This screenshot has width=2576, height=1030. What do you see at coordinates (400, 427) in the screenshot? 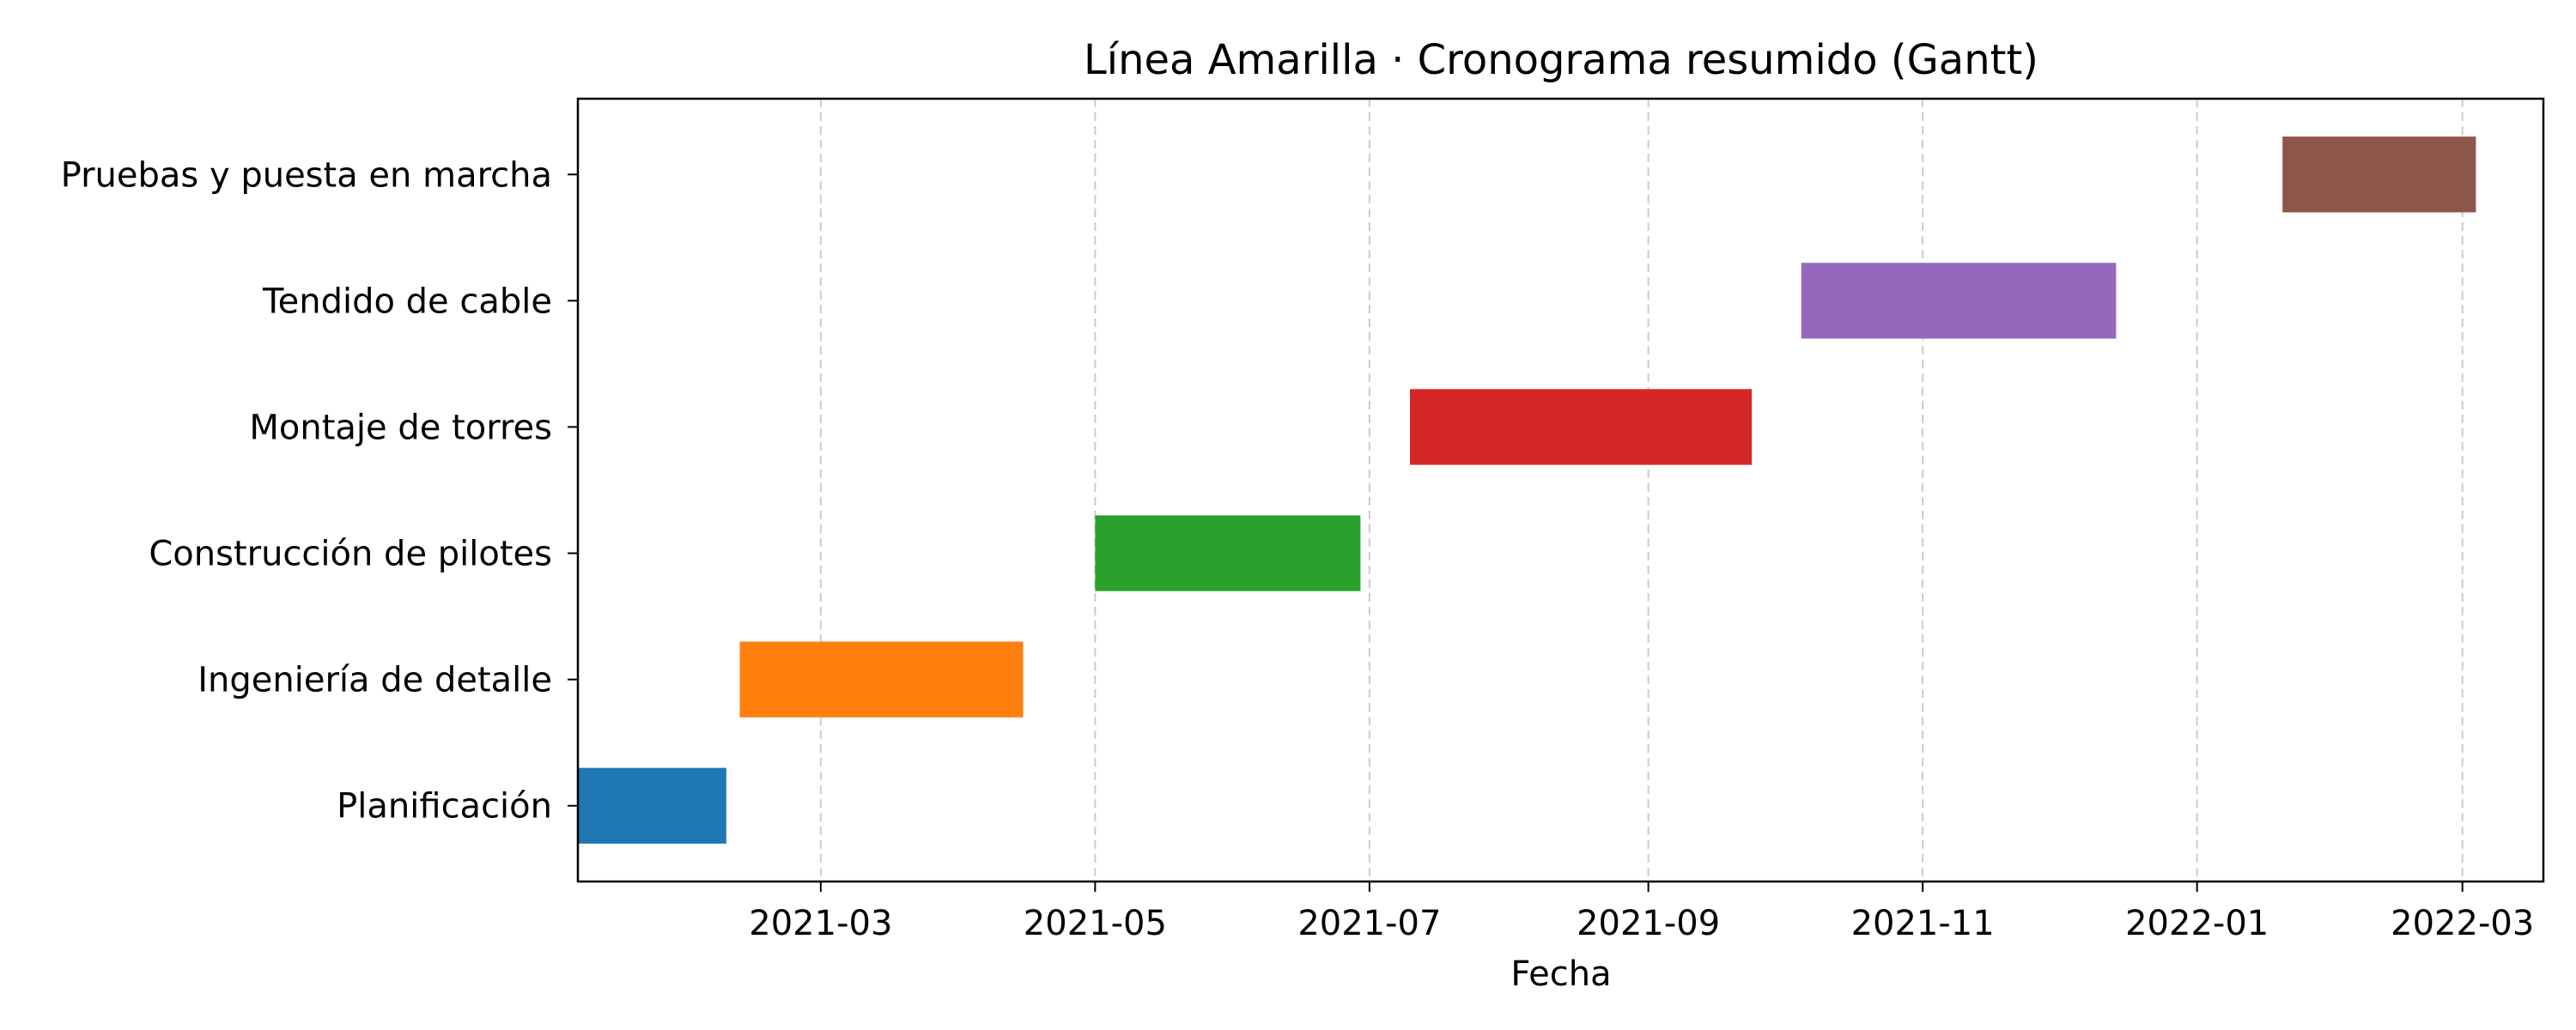
I see `task-label: Montaje de torres` at bounding box center [400, 427].